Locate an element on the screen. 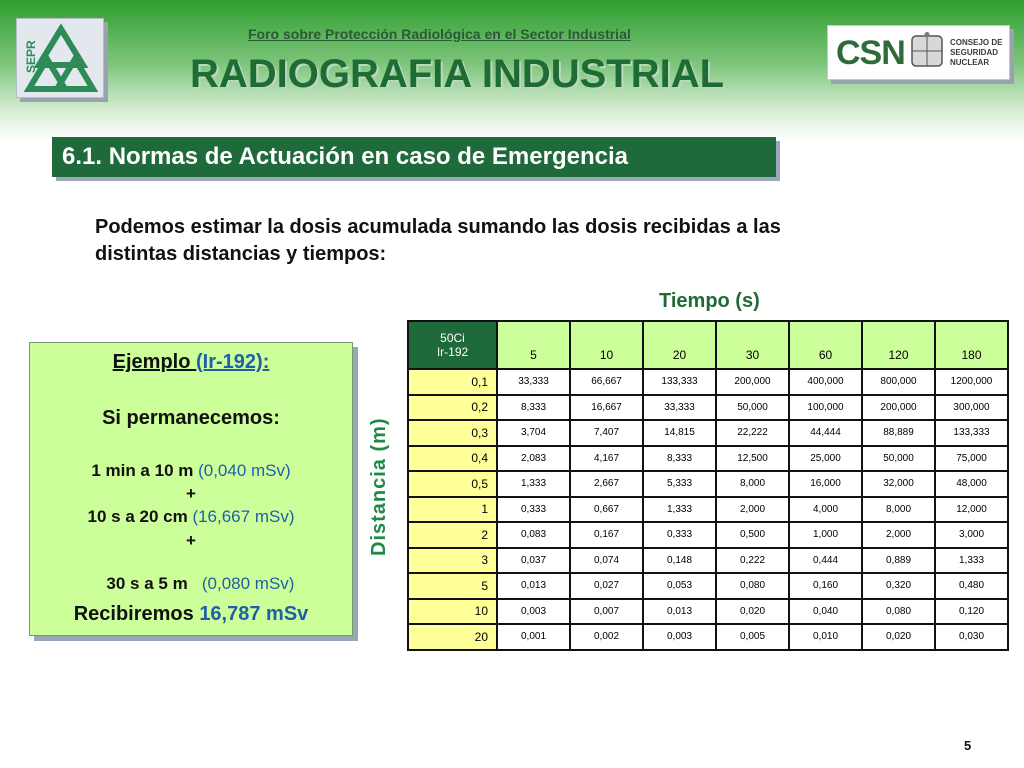  table-cell: 48,000 is located at coordinates (971, 484).